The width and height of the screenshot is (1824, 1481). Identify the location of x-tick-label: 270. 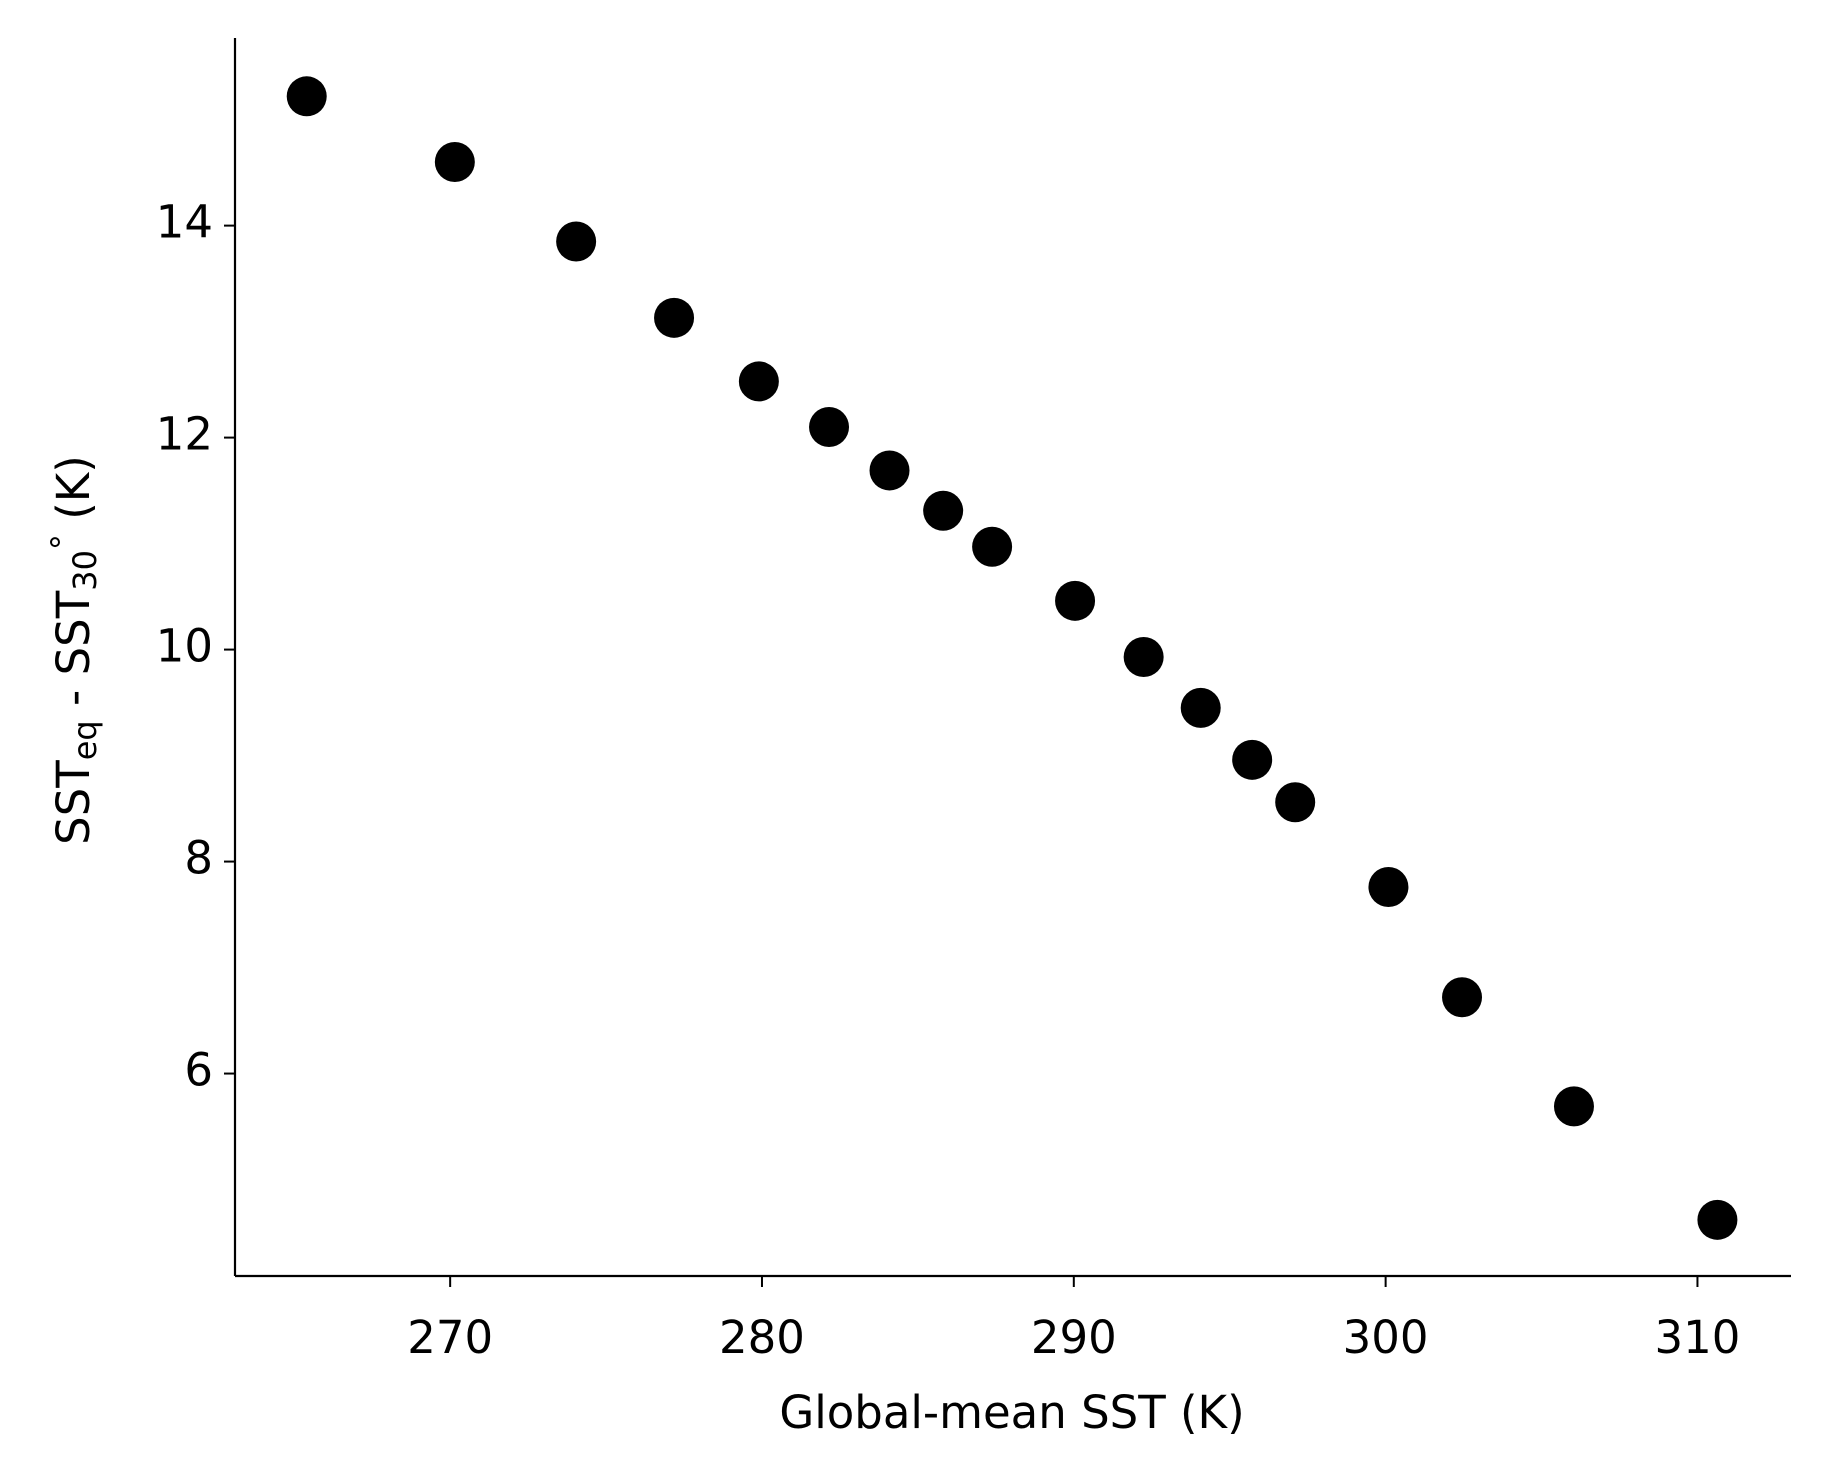
(450, 1337).